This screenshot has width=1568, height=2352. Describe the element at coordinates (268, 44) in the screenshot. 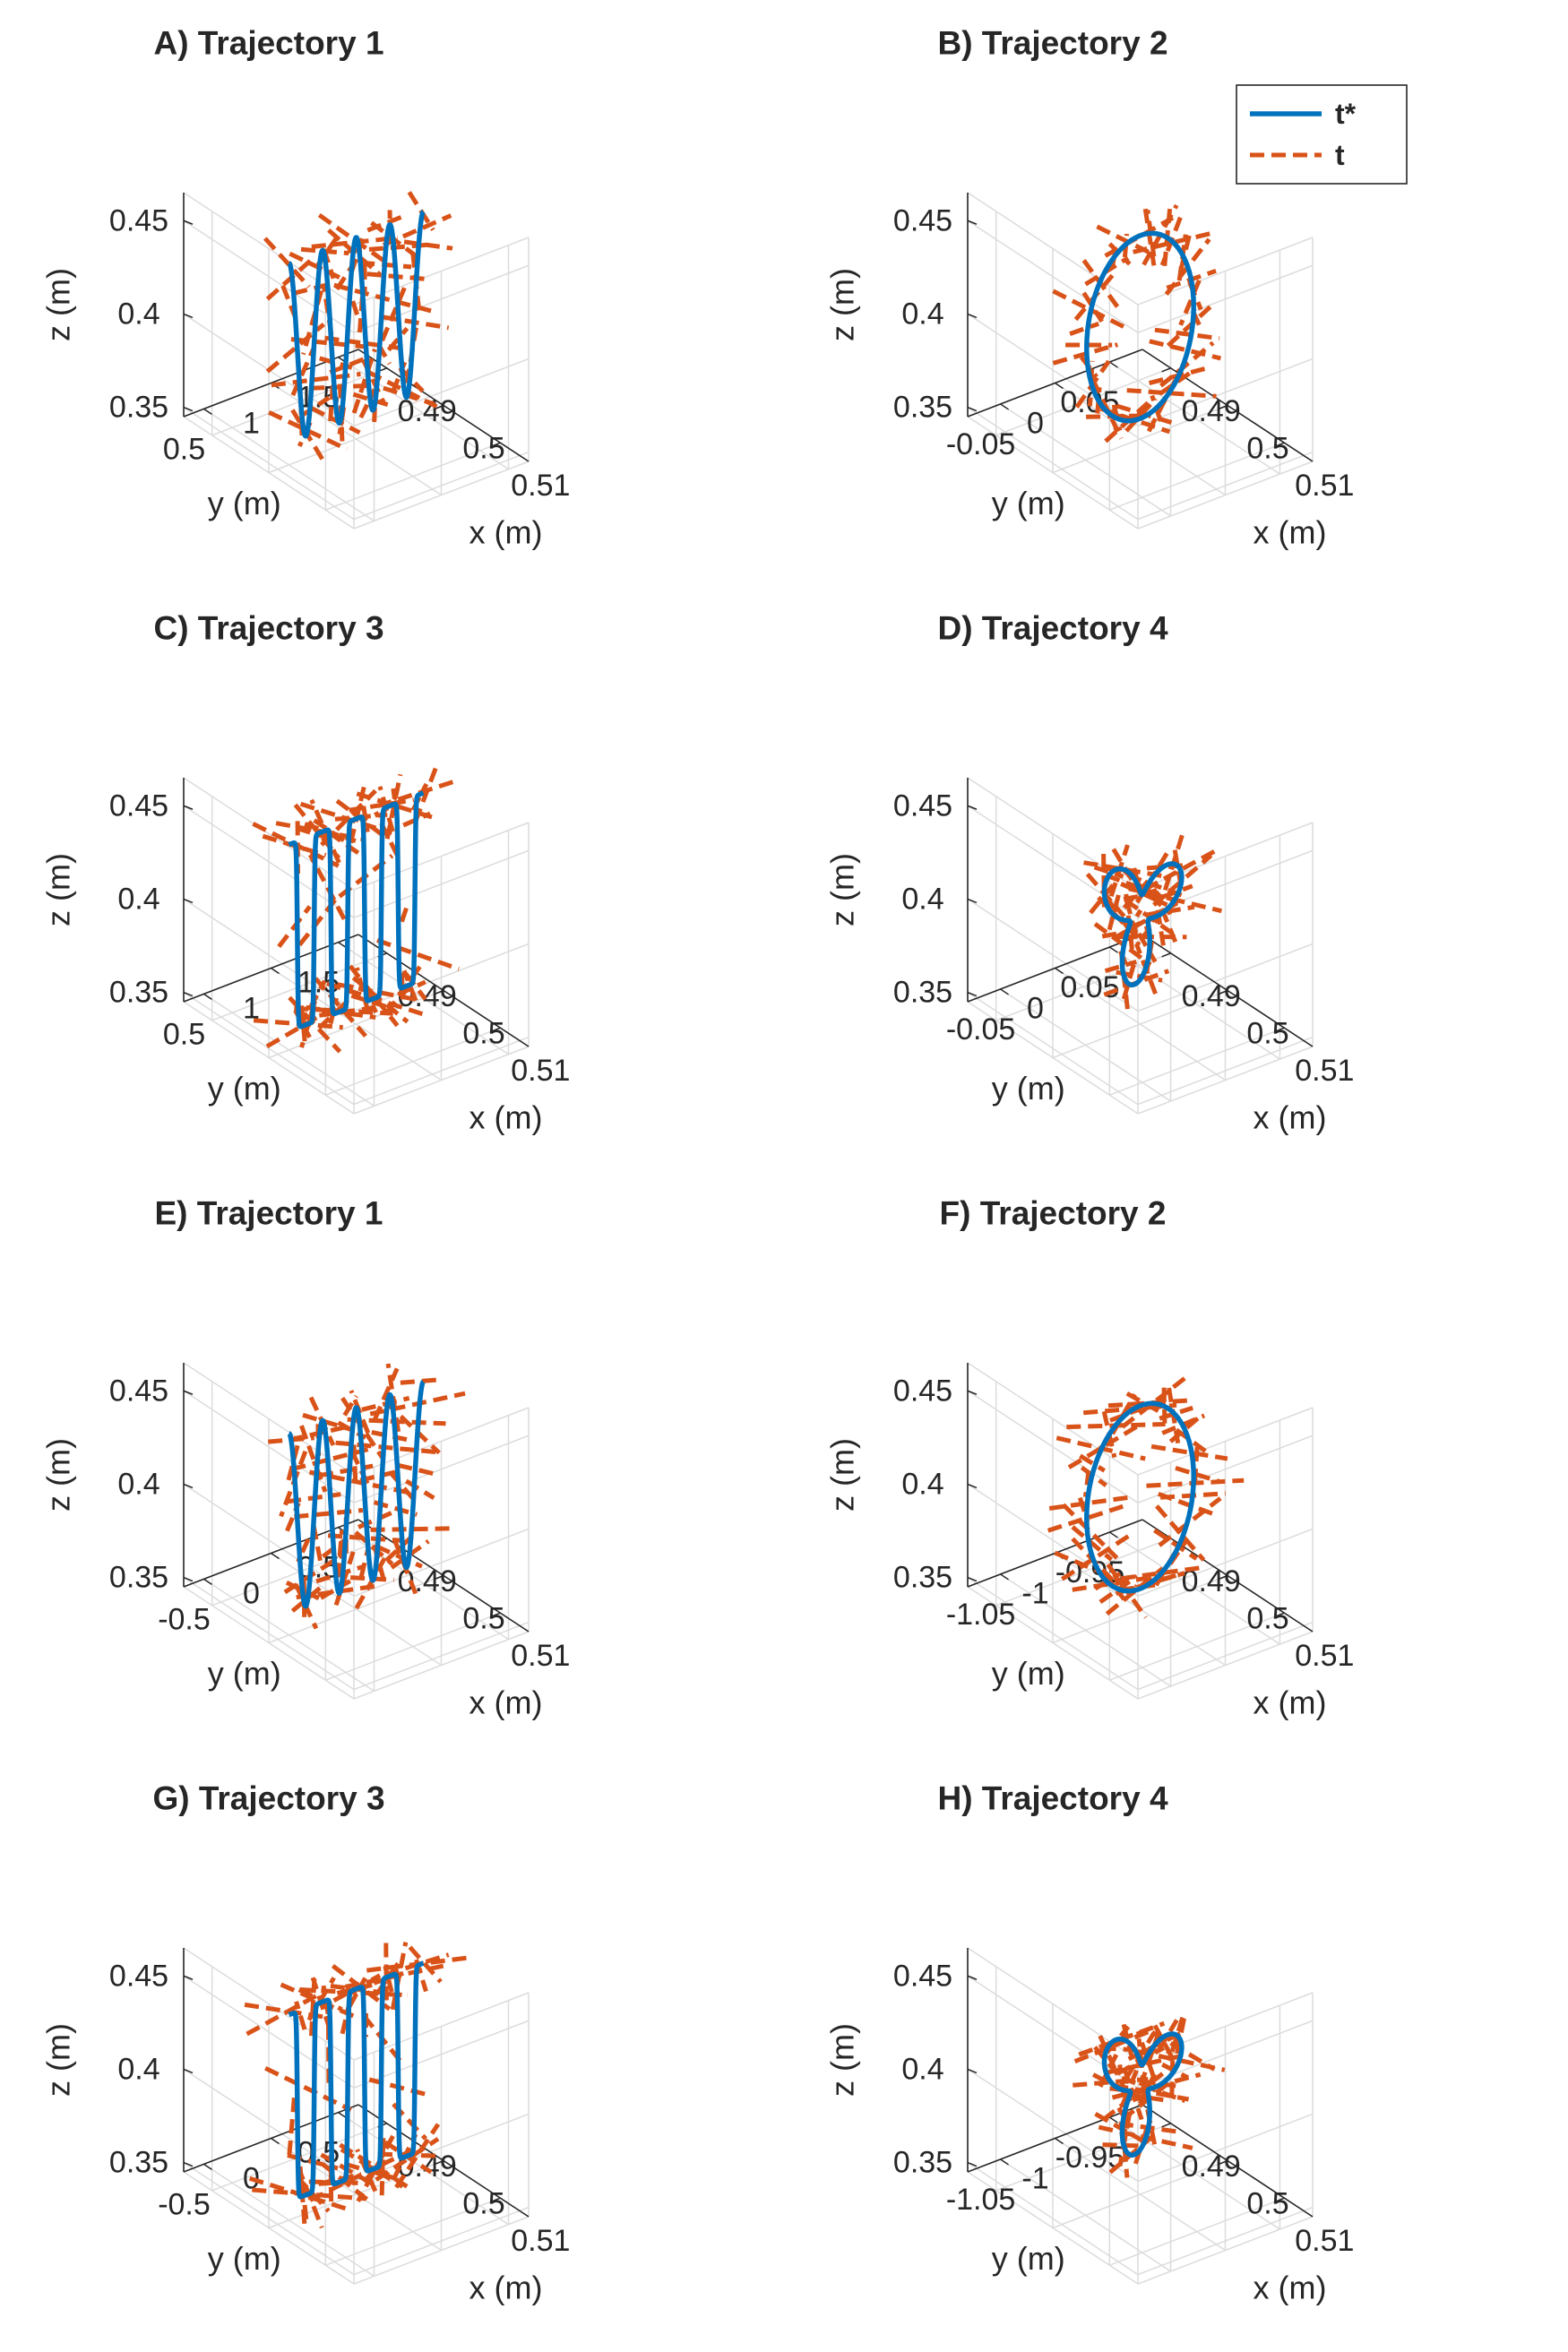

I see `panel-title: A) Trajectory 1` at that location.